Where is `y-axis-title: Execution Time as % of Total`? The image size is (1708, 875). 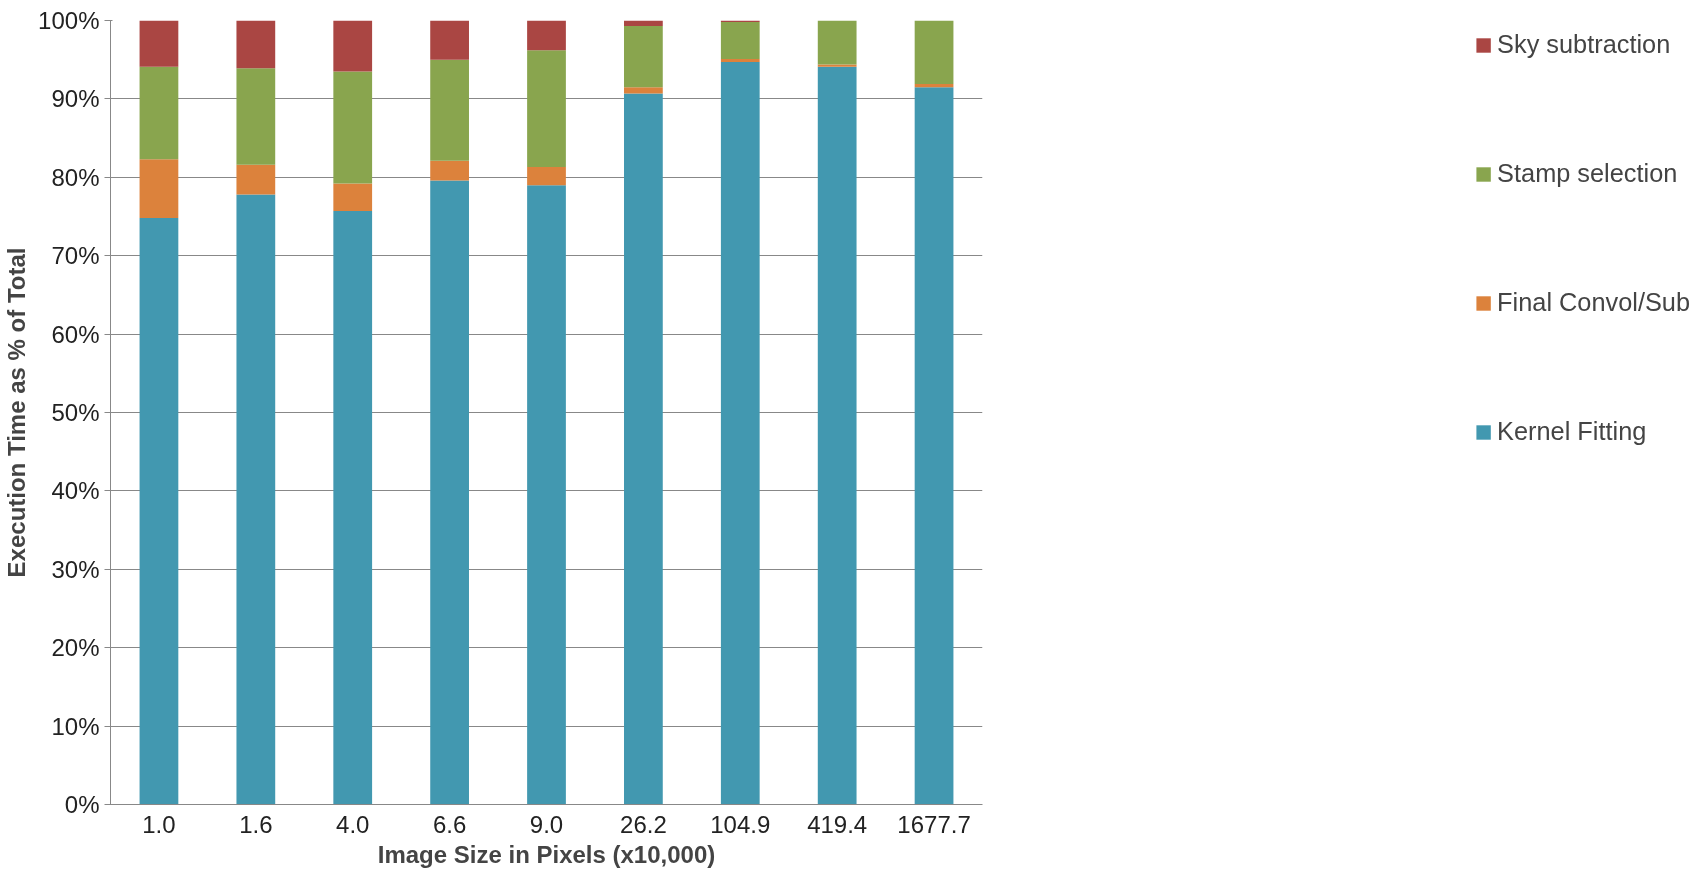
y-axis-title: Execution Time as % of Total is located at coordinates (17, 412).